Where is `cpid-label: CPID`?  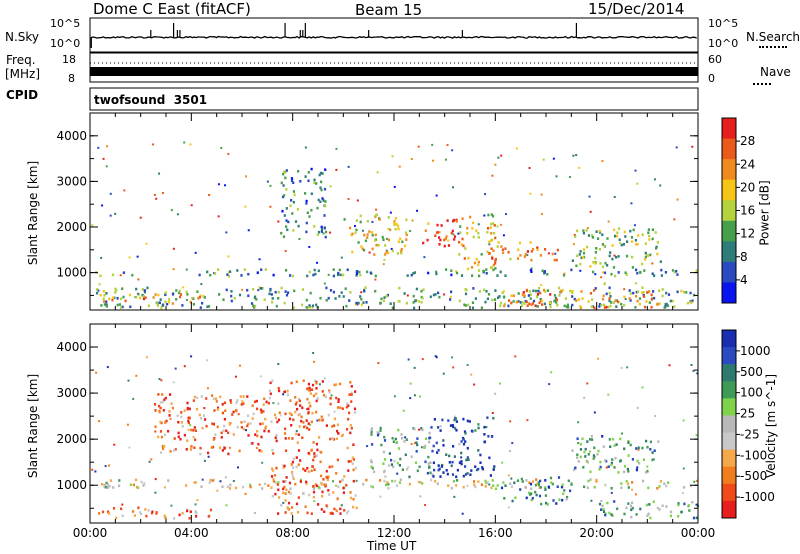 cpid-label: CPID is located at coordinates (22, 95).